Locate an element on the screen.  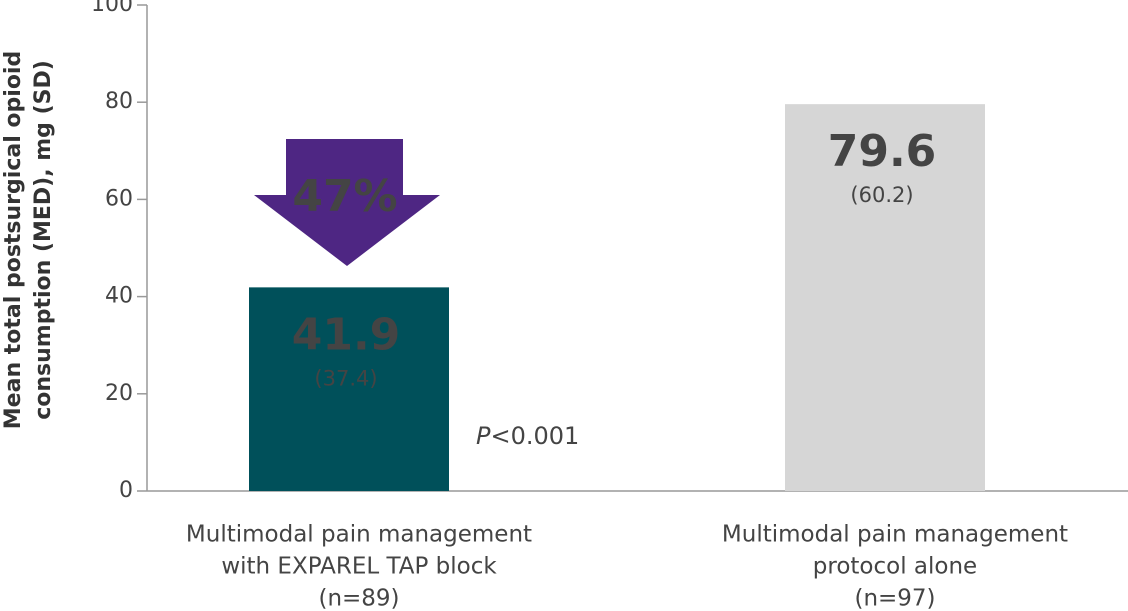
y-tick-label: 40 is located at coordinates (119, 296).